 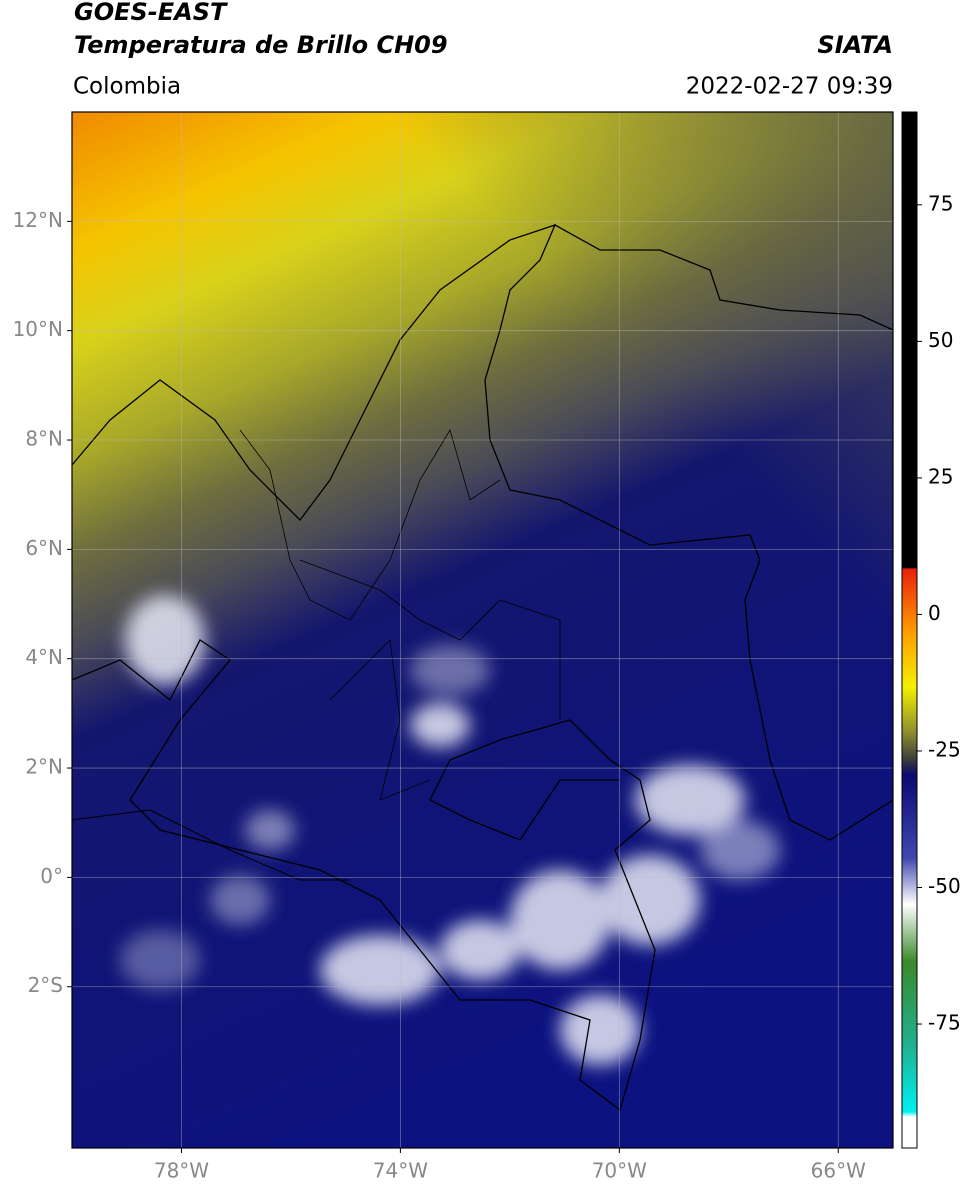 I want to click on colorbar, so click(x=909, y=630).